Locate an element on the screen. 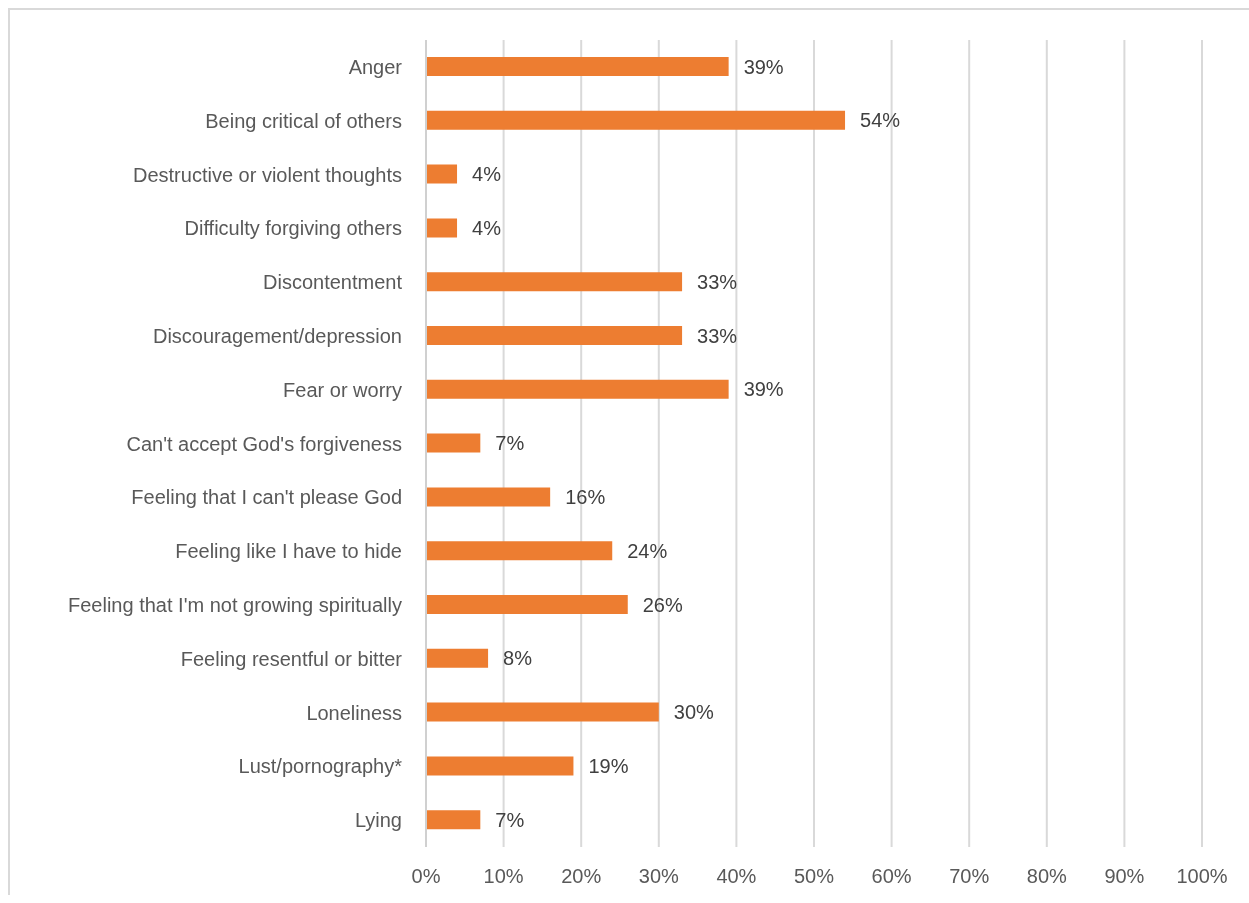 This screenshot has height=903, width=1249. y-tick-label: Can't accept God's forgiveness is located at coordinates (264, 443).